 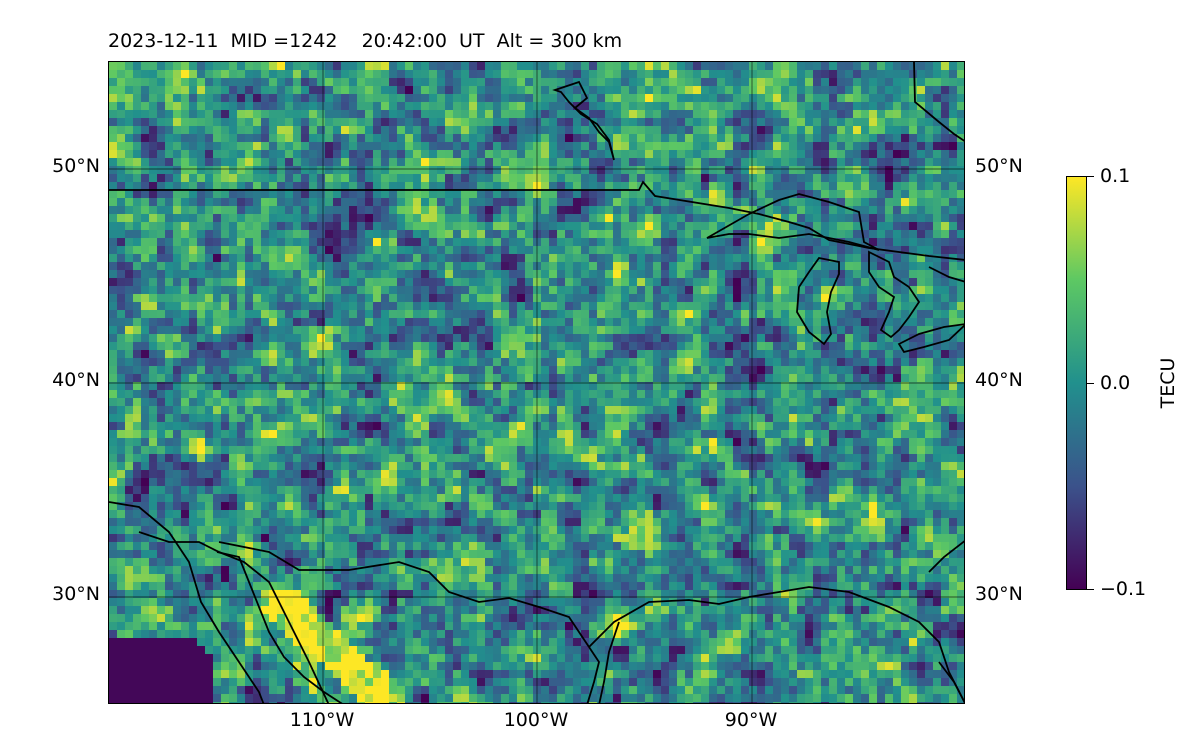 What do you see at coordinates (1115, 383) in the screenshot?
I see `colorbar-label-zero: 0.0` at bounding box center [1115, 383].